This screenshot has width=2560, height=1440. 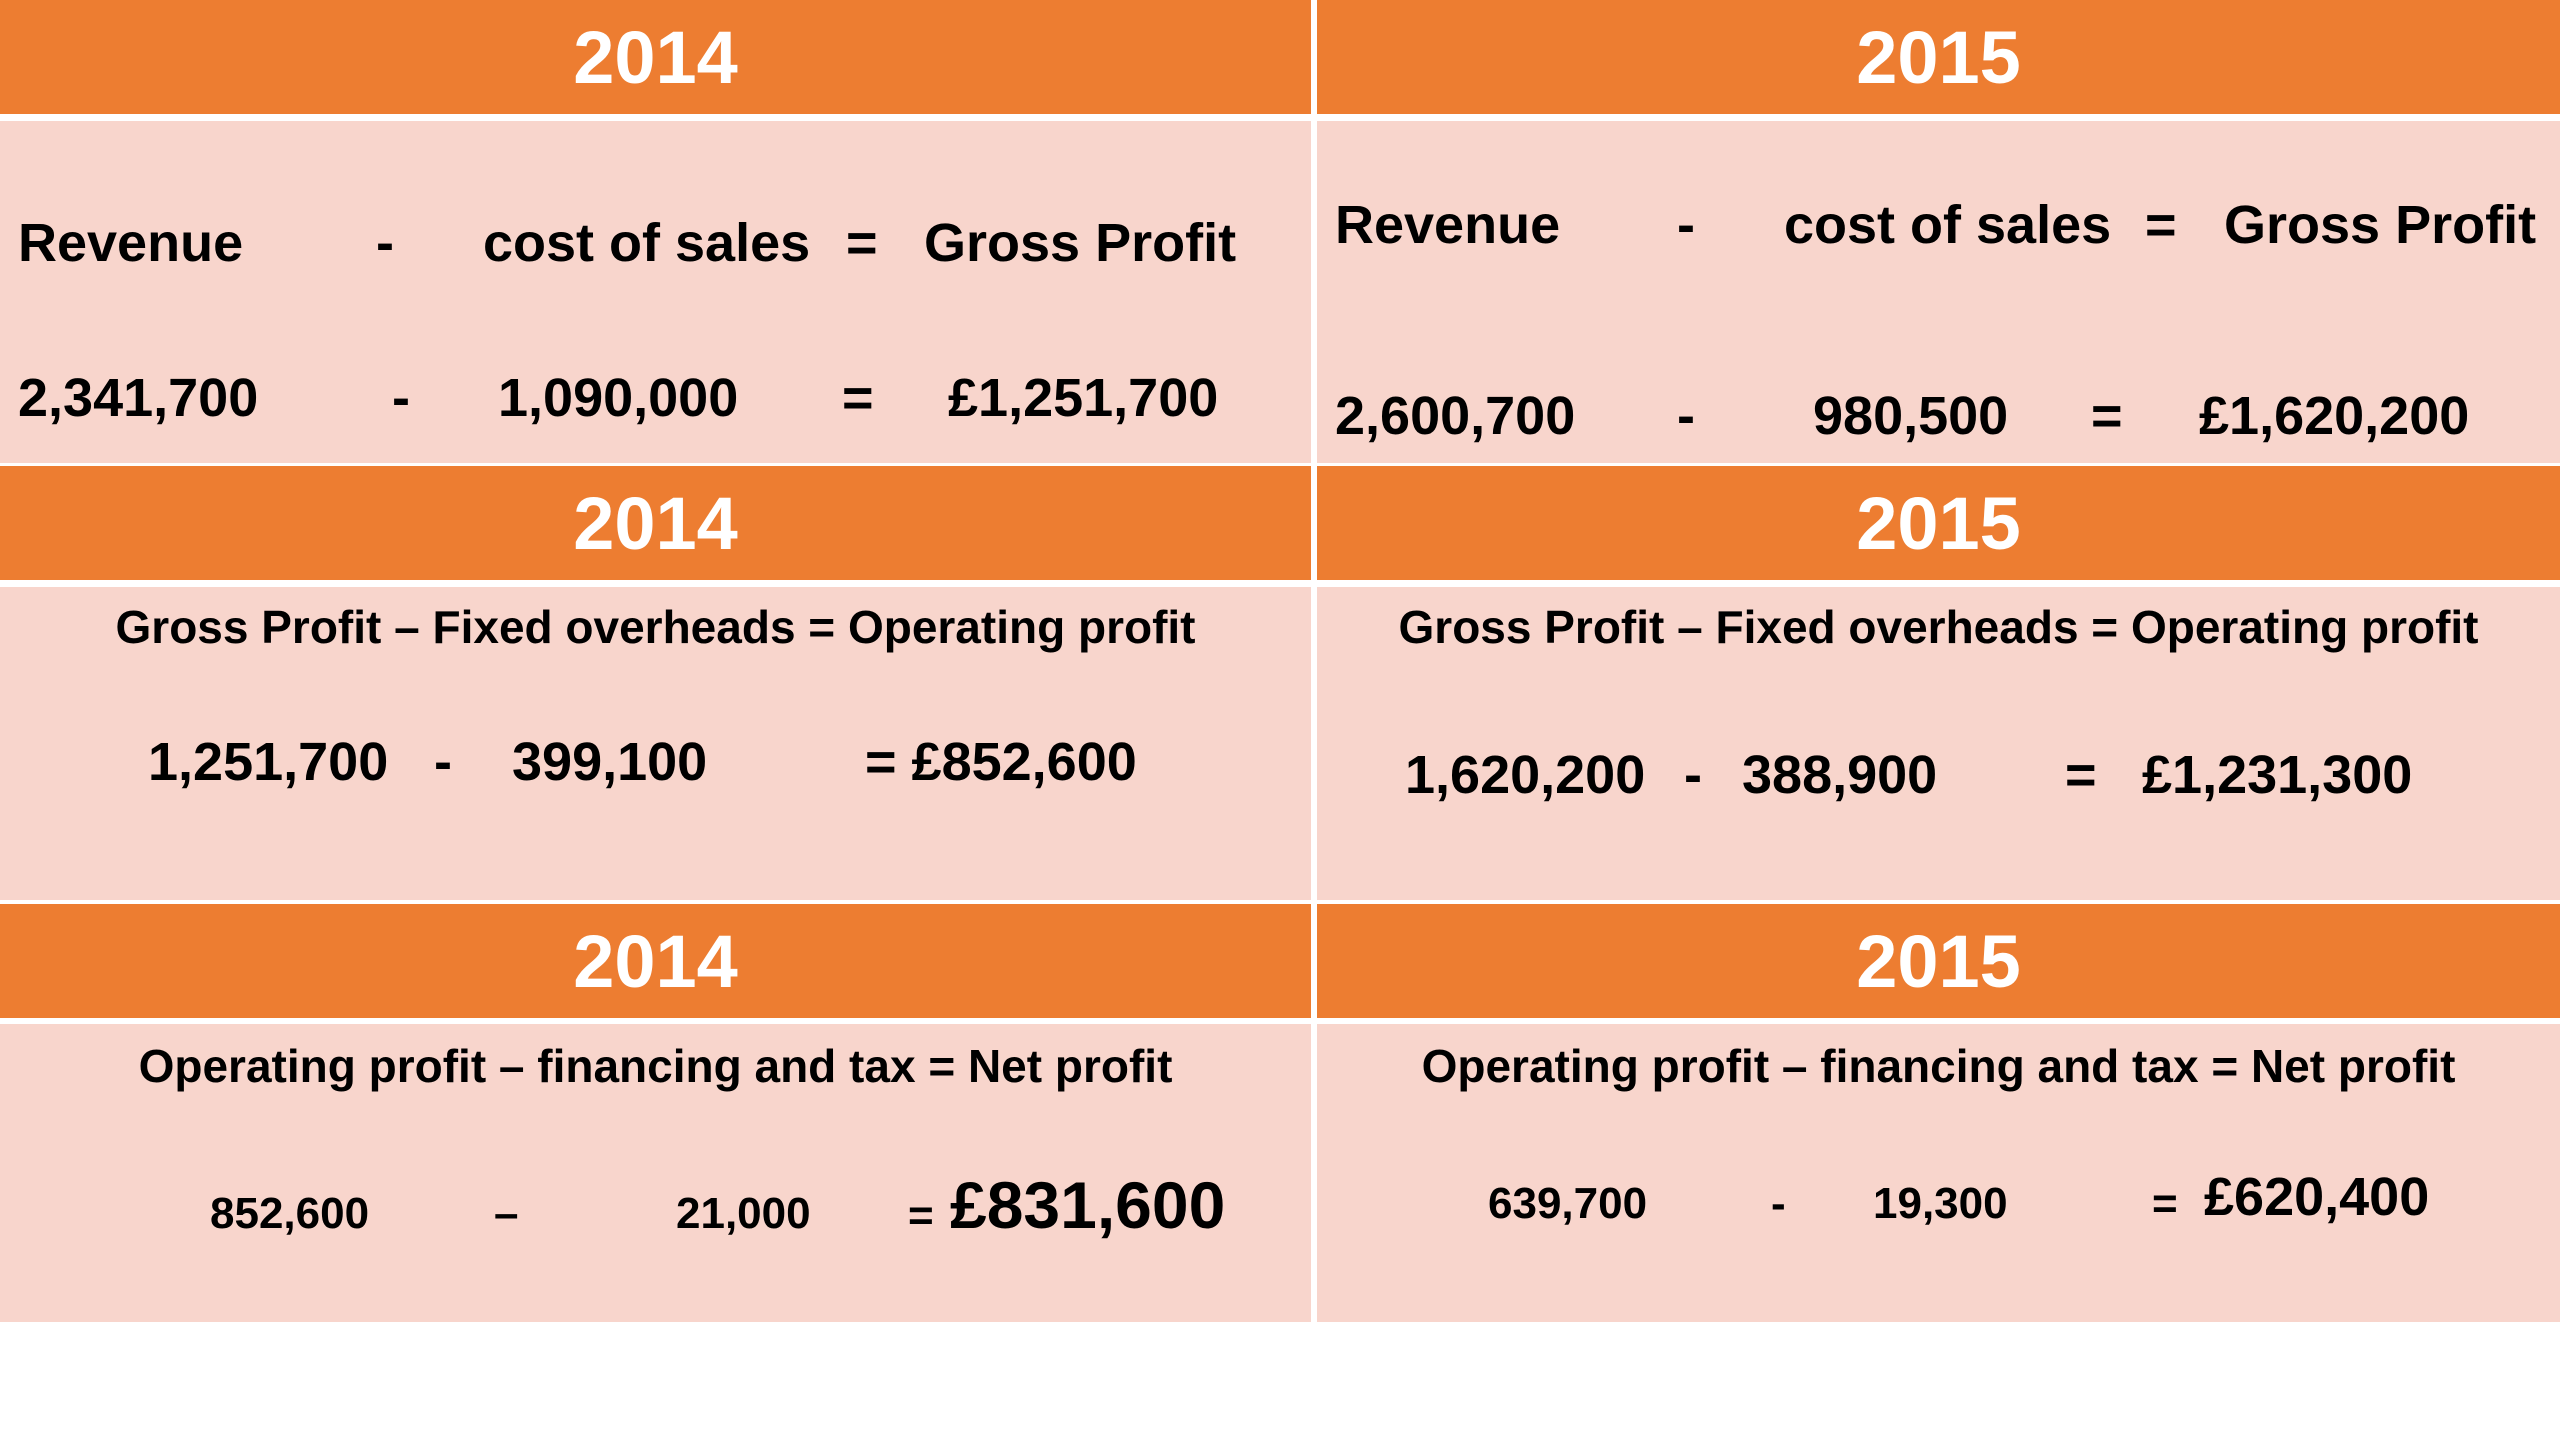 I want to click on year-header-2014-gross: 2014, so click(x=655, y=57).